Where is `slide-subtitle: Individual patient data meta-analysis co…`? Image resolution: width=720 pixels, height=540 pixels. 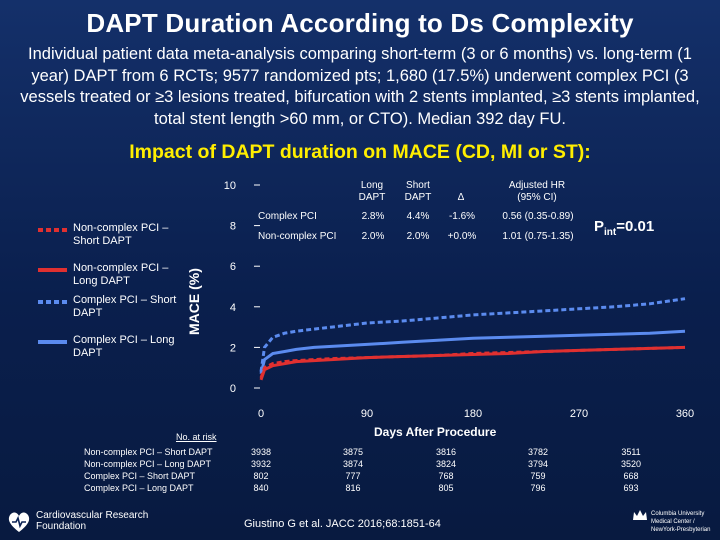 slide-subtitle: Individual patient data meta-analysis co… is located at coordinates (360, 86).